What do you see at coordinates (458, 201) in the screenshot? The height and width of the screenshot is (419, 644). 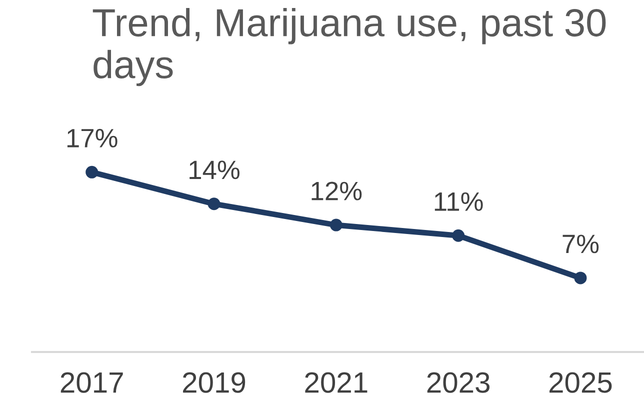 I see `data-label: 11%` at bounding box center [458, 201].